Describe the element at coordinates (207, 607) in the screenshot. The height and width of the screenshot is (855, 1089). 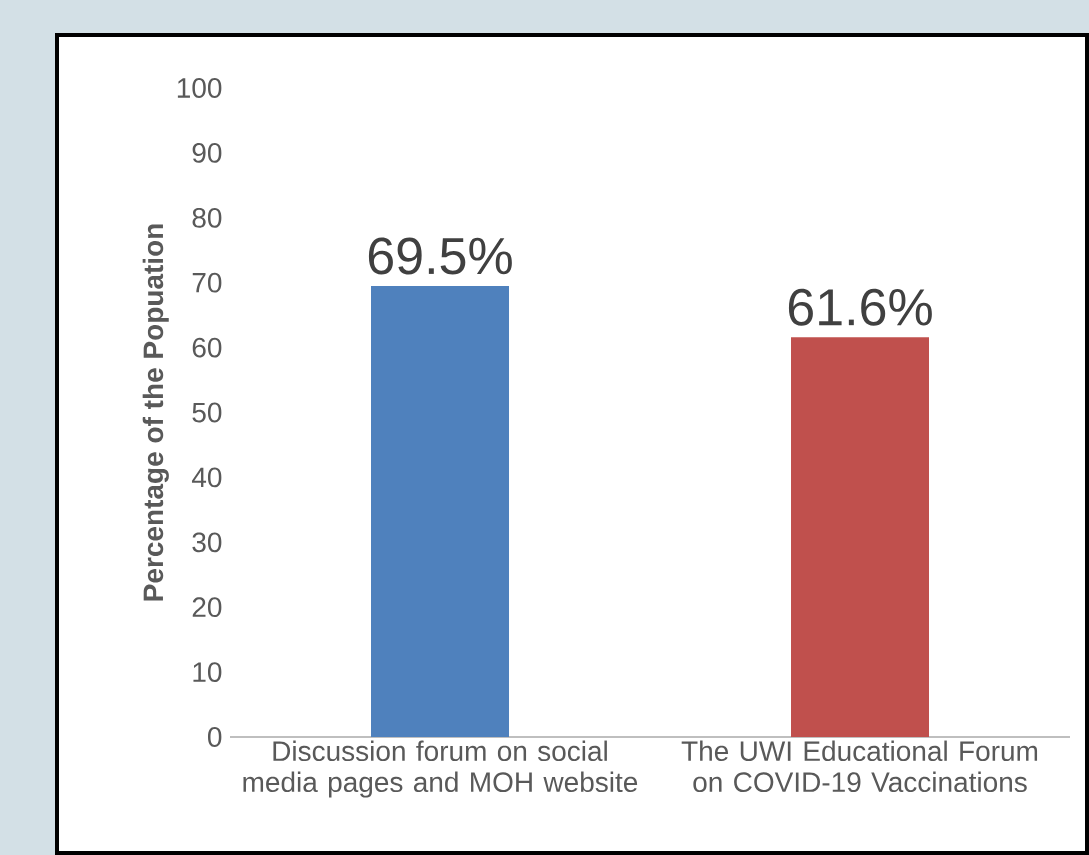
I see `y-tick-label: 20` at that location.